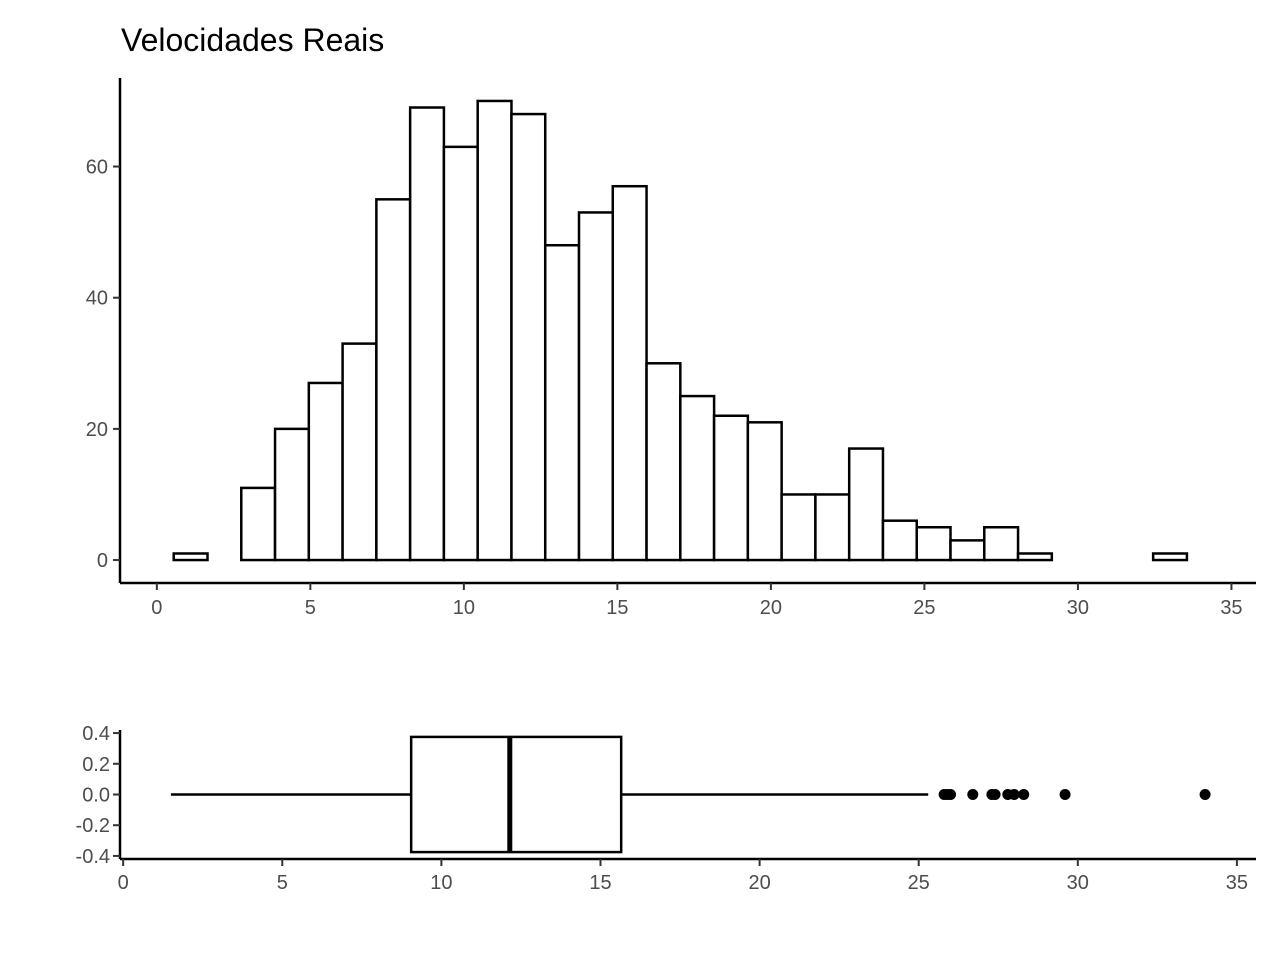 The width and height of the screenshot is (1286, 960). What do you see at coordinates (1237, 883) in the screenshot?
I see `box-x-tick-label-35: 35` at bounding box center [1237, 883].